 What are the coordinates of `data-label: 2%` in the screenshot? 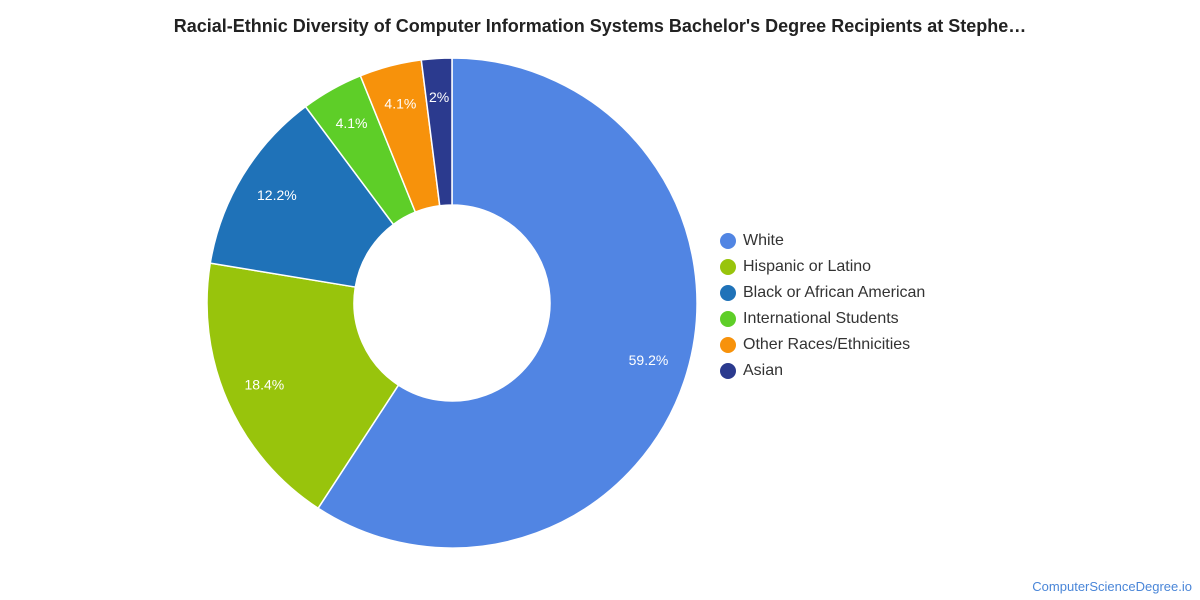 It's located at (439, 97).